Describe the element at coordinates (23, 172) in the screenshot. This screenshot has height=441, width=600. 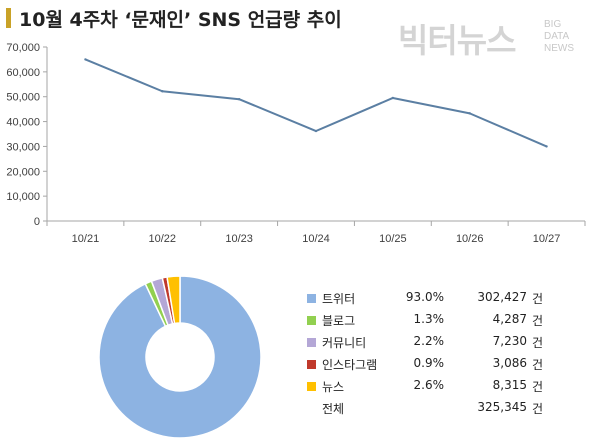
I see `y-tick-label: 20,000` at that location.